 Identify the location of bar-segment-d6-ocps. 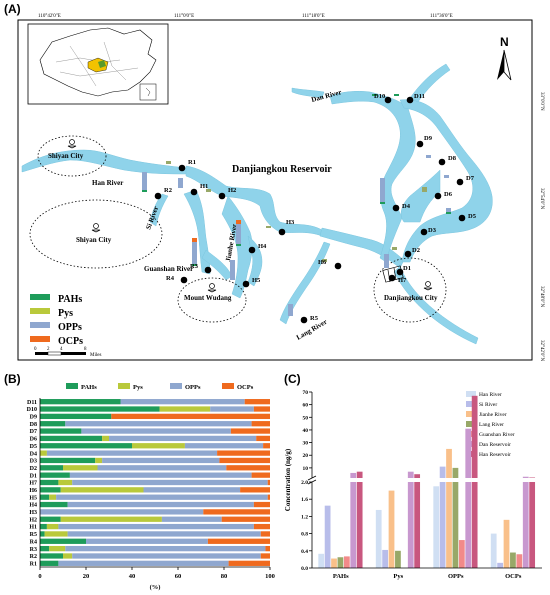
(263, 438).